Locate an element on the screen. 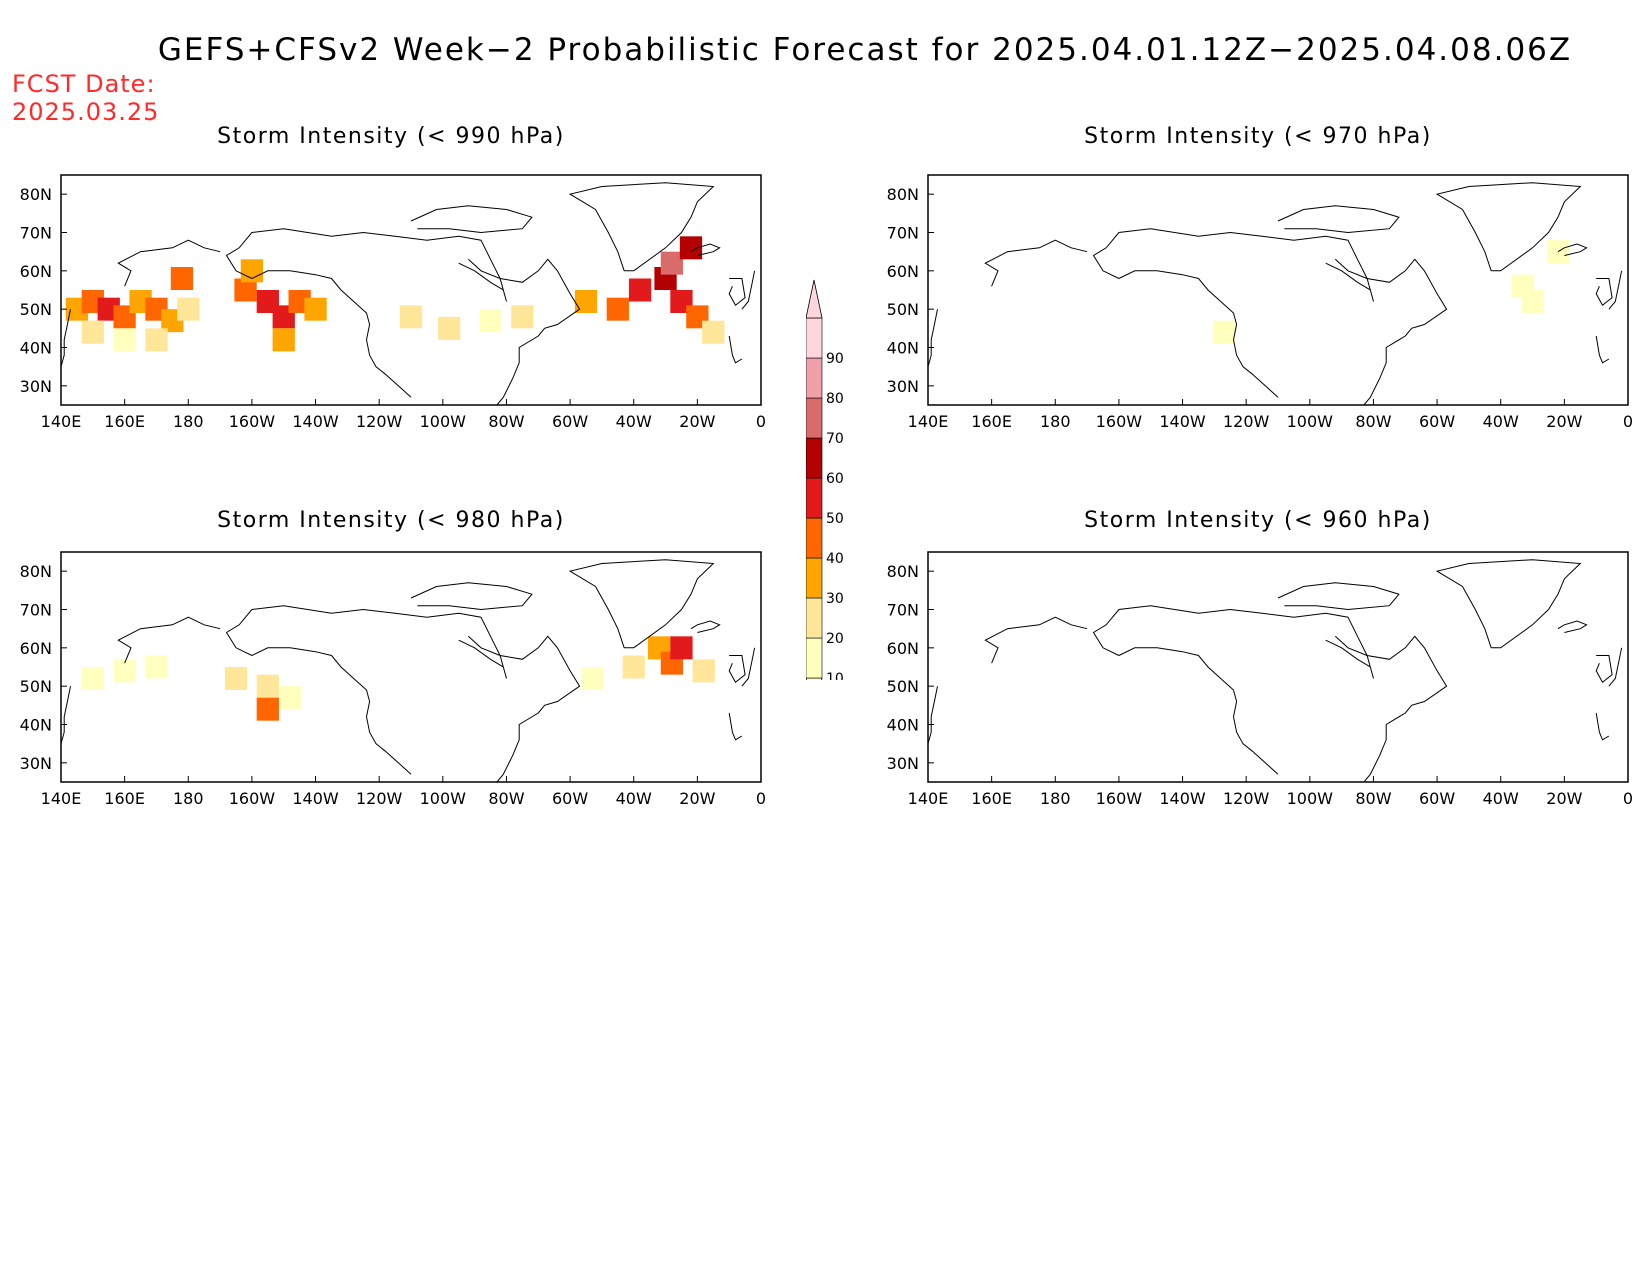 This screenshot has width=1650, height=1275. forecast-date-label: FCST Date: is located at coordinates (84, 84).